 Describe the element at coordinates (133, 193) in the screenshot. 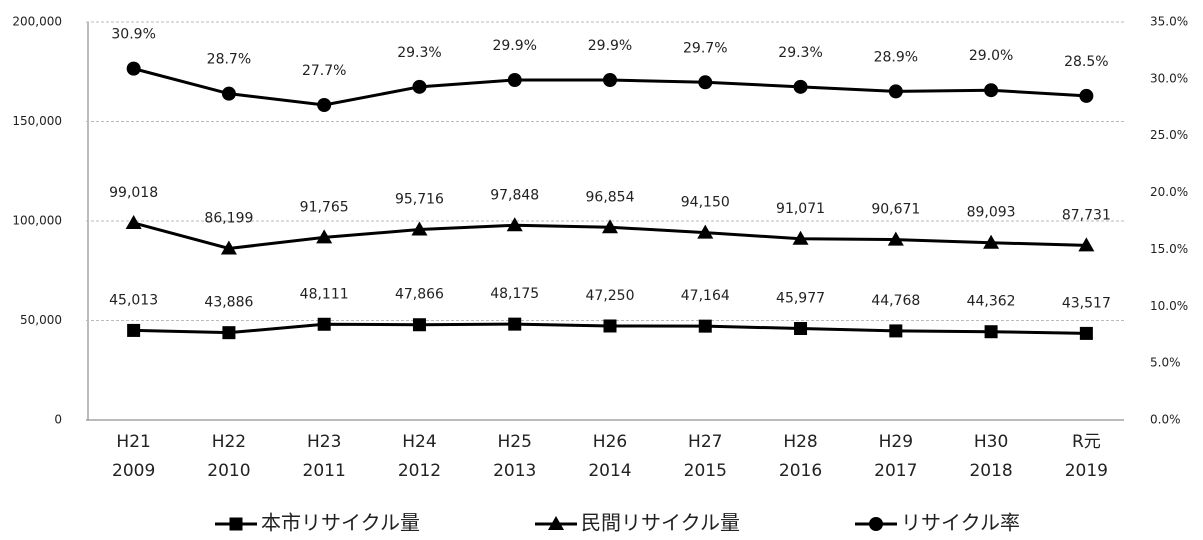

I see `data-label: 99,018` at that location.